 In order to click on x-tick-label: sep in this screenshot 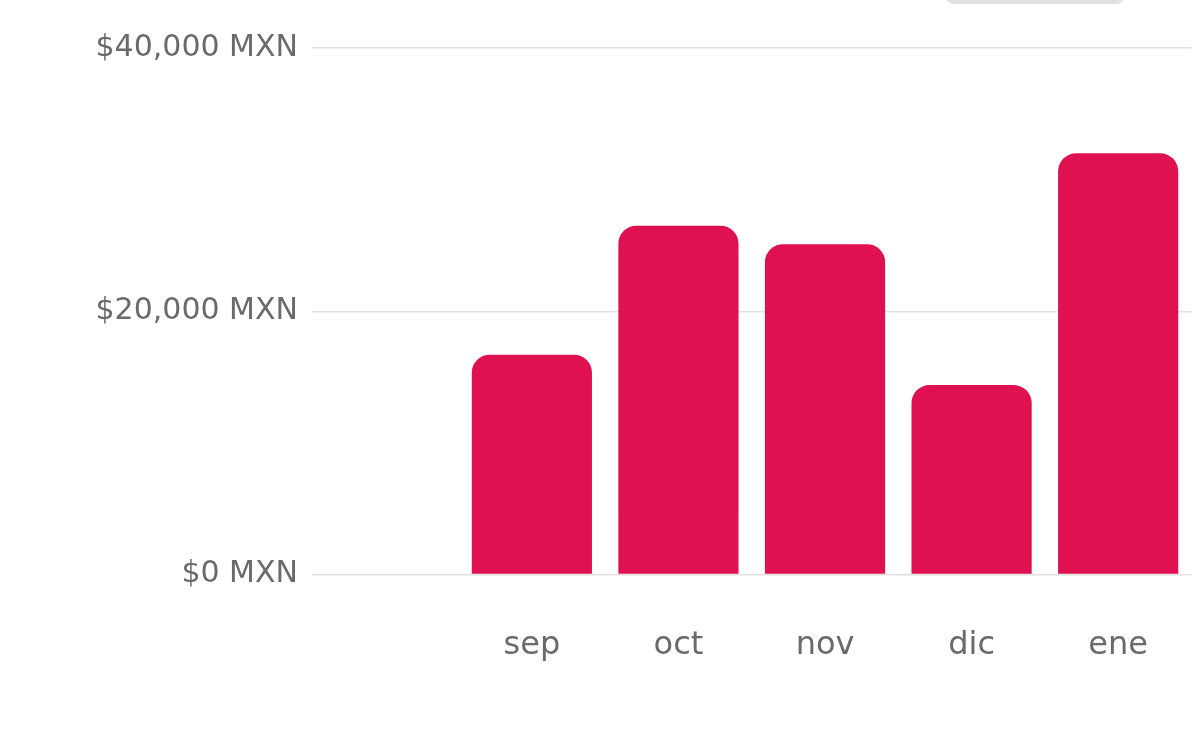, I will do `click(532, 643)`.